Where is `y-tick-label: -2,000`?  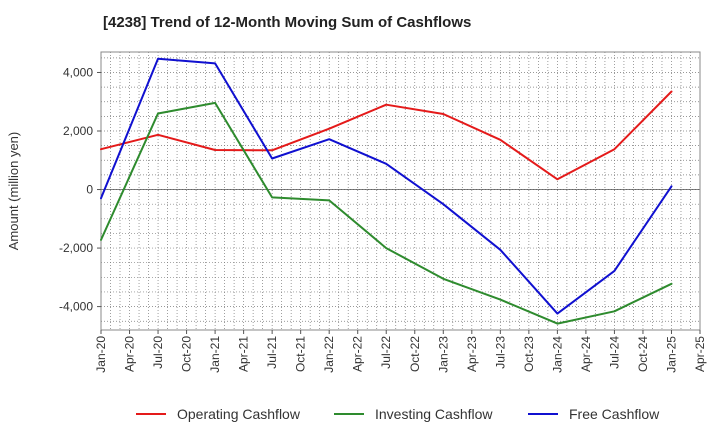 y-tick-label: -2,000 is located at coordinates (76, 248).